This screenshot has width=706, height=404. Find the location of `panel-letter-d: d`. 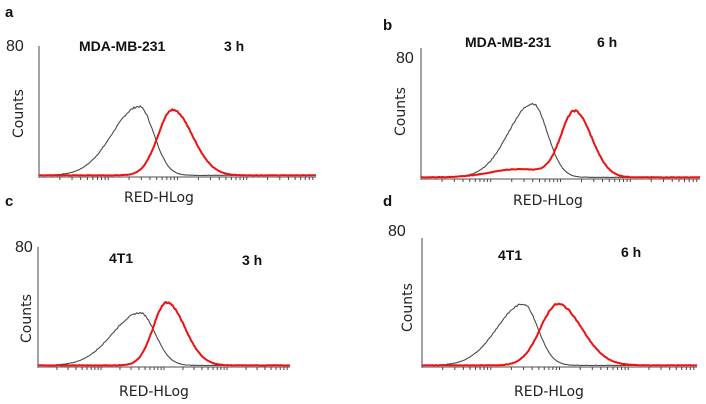

panel-letter-d: d is located at coordinates (387, 201).